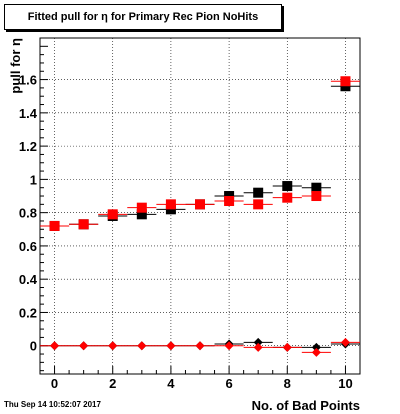 The image size is (400, 414). Describe the element at coordinates (33, 179) in the screenshot. I see `y-tick-label: 1` at that location.